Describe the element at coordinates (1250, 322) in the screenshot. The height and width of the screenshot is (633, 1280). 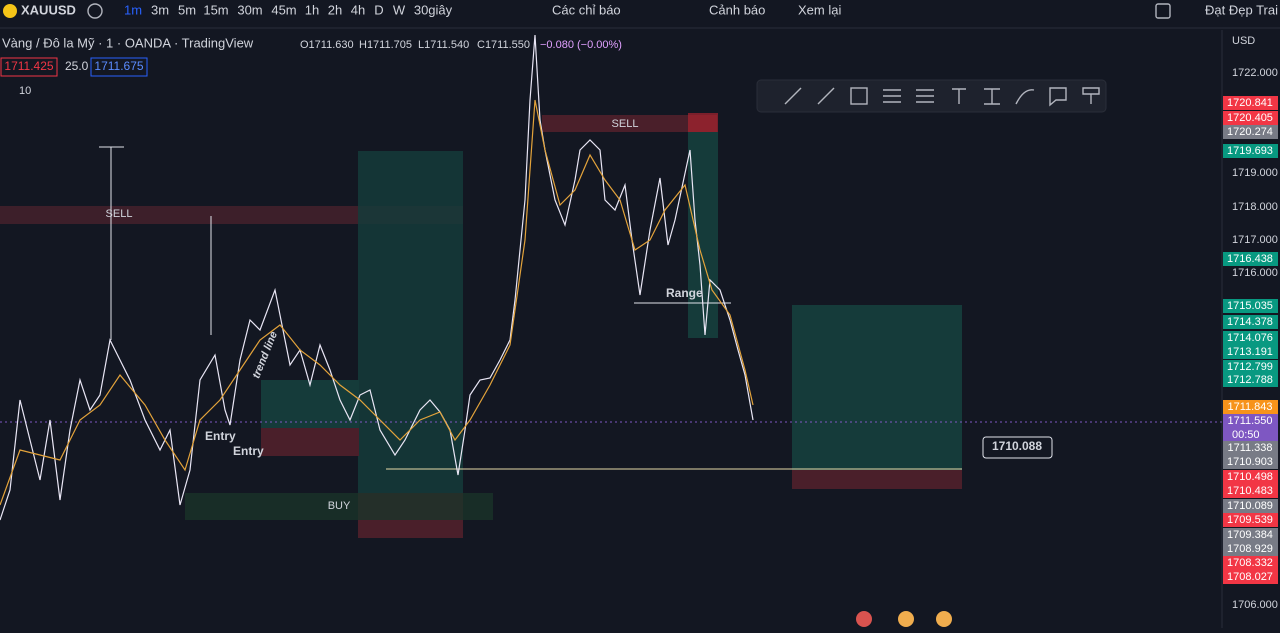
I see `price-badge-label: 1714.378` at that location.